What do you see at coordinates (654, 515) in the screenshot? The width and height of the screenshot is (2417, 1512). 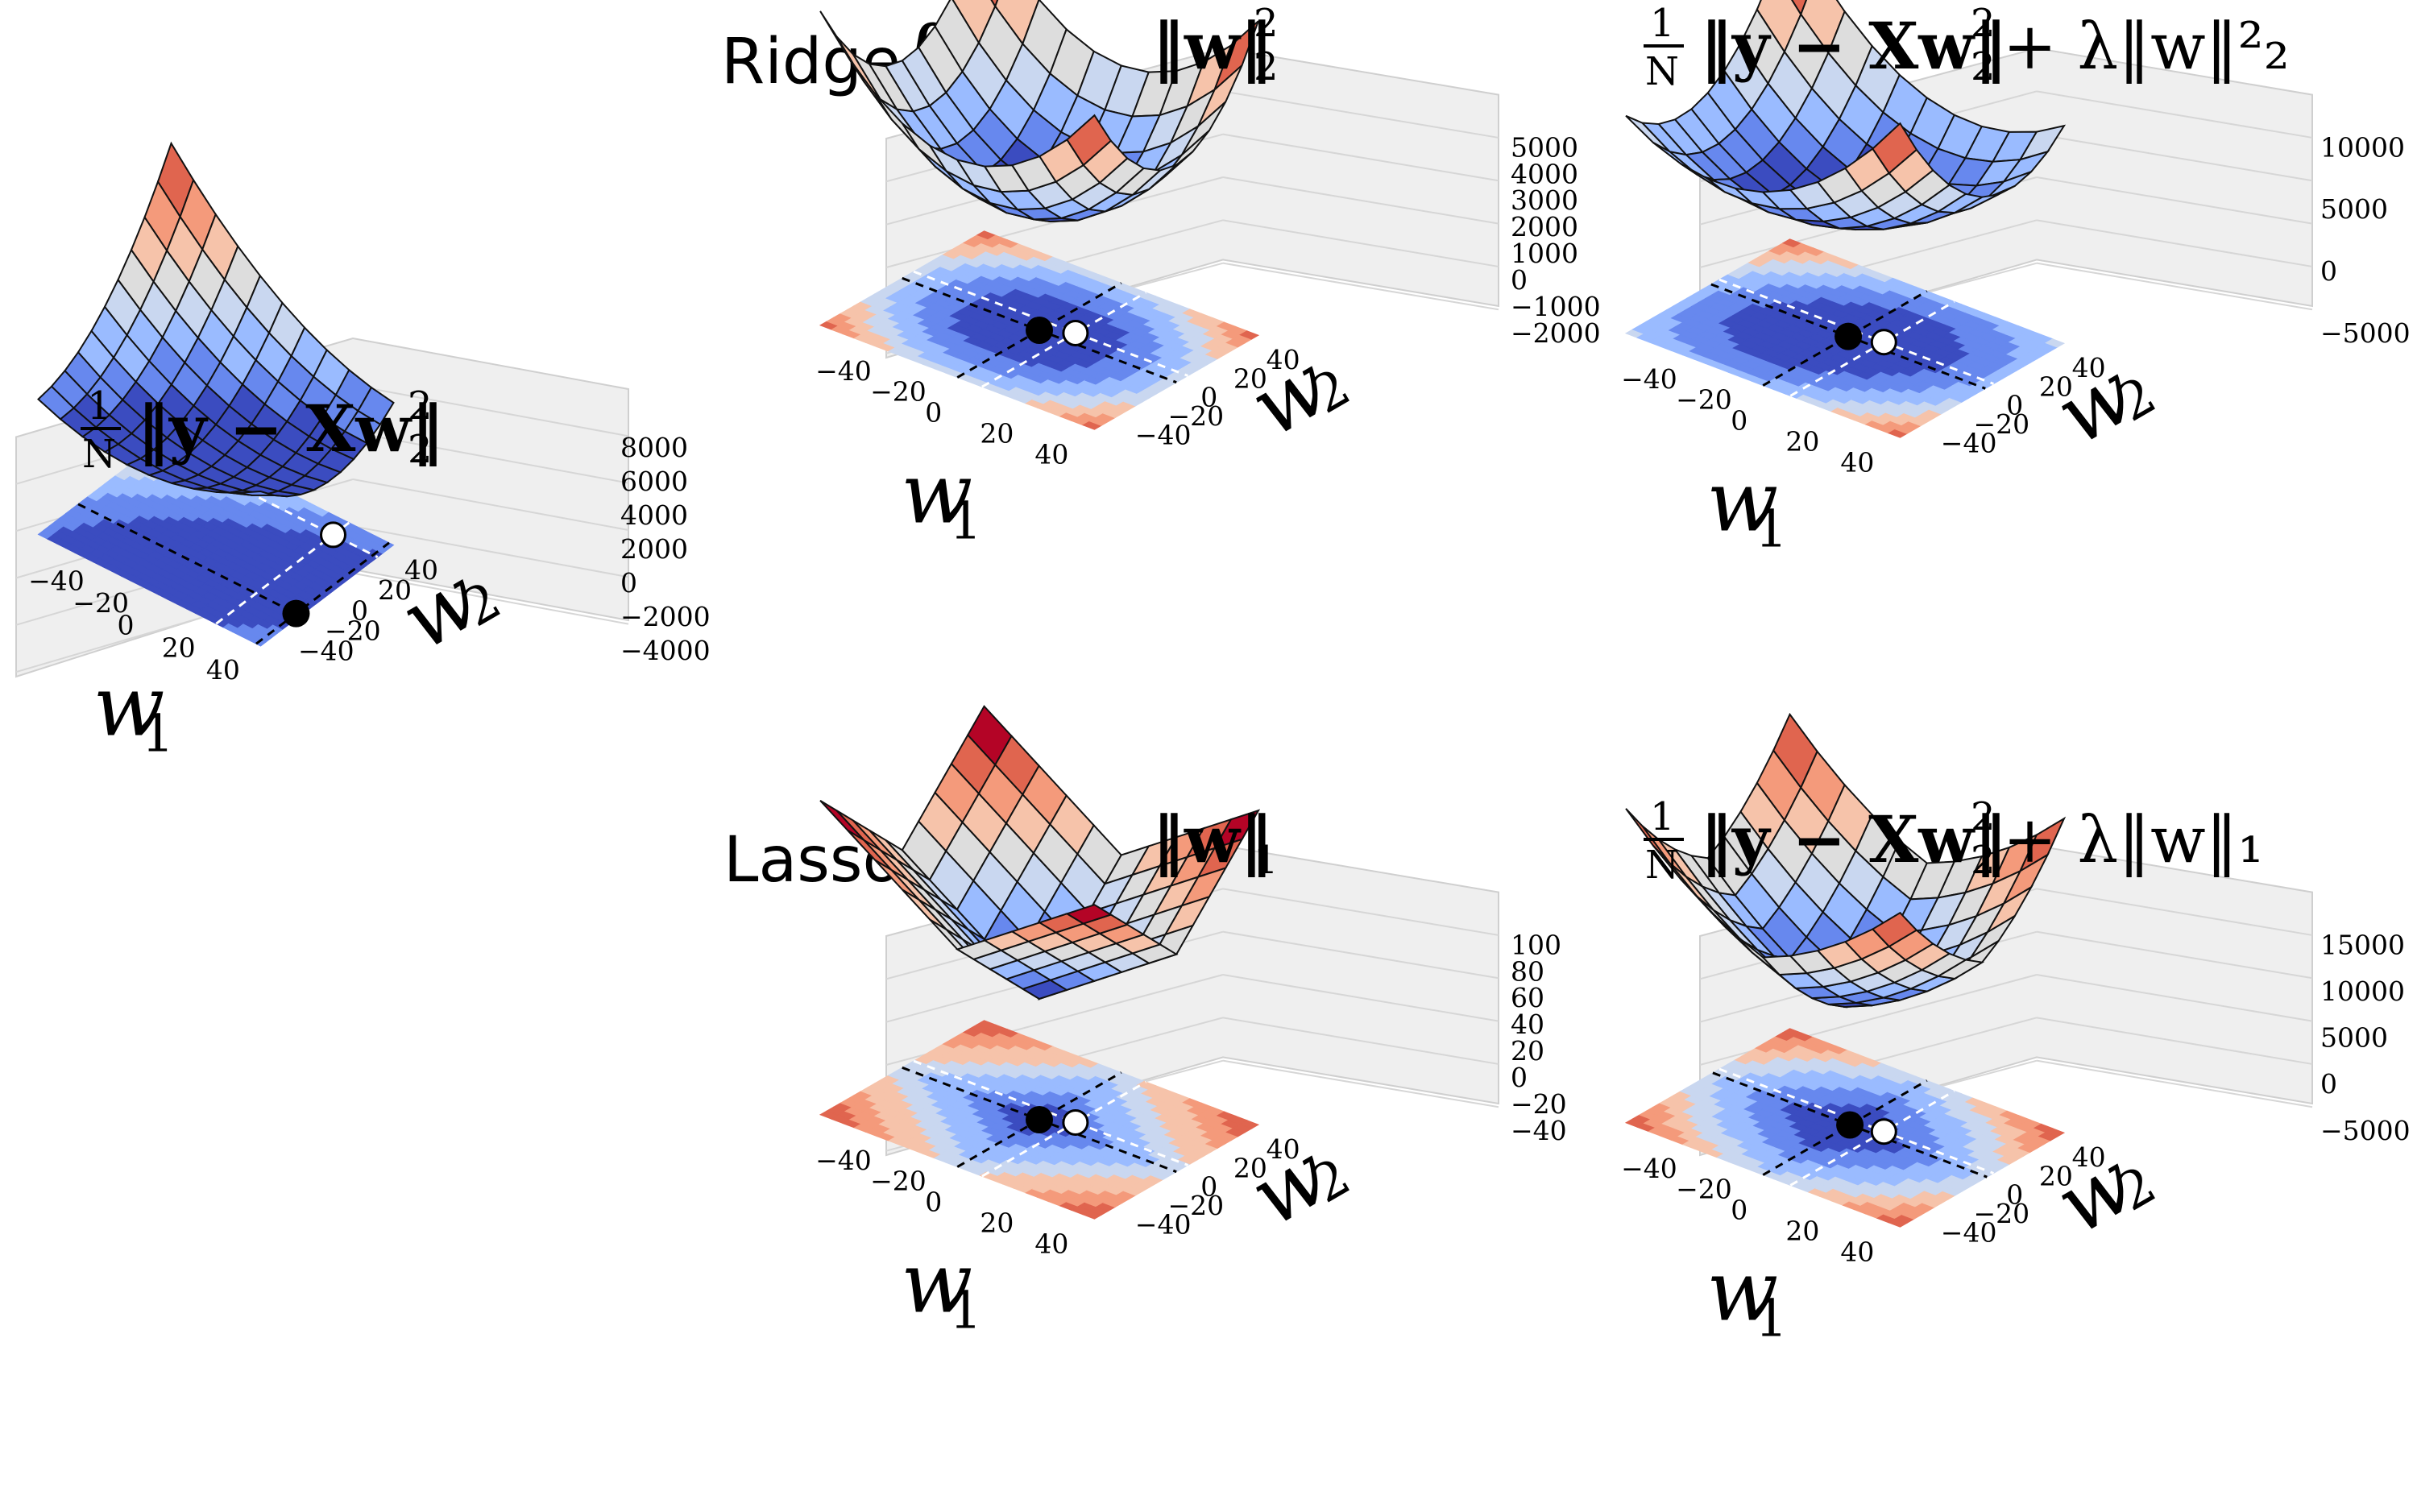 I see `z-tick-label: 4000` at bounding box center [654, 515].